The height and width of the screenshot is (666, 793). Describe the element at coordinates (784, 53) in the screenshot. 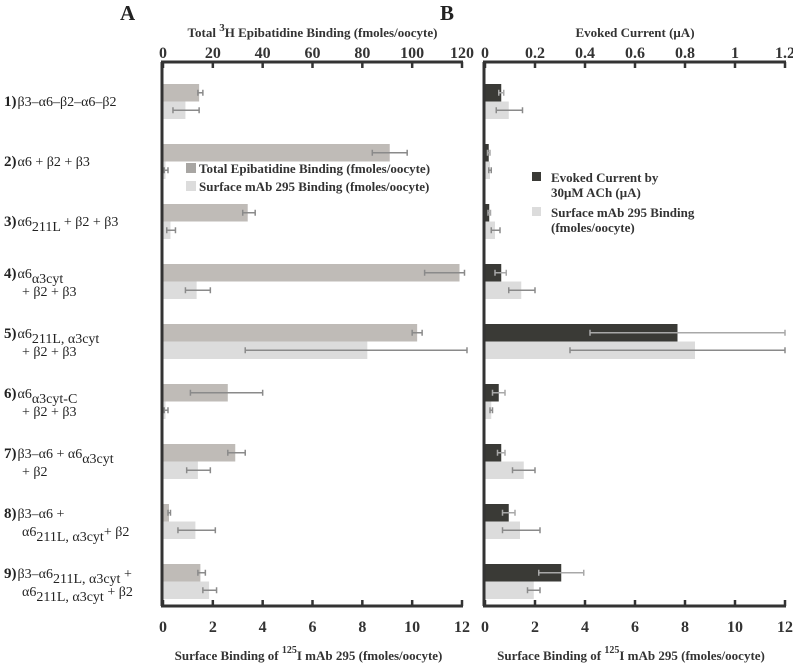

I see `top-tick-label: 1.2` at that location.